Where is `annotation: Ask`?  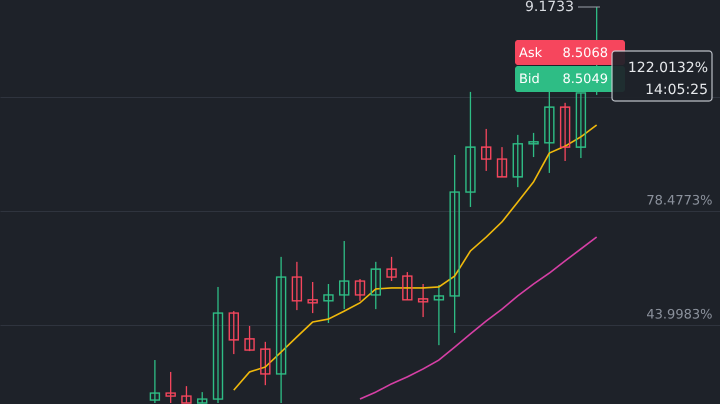
annotation: Ask is located at coordinates (531, 53).